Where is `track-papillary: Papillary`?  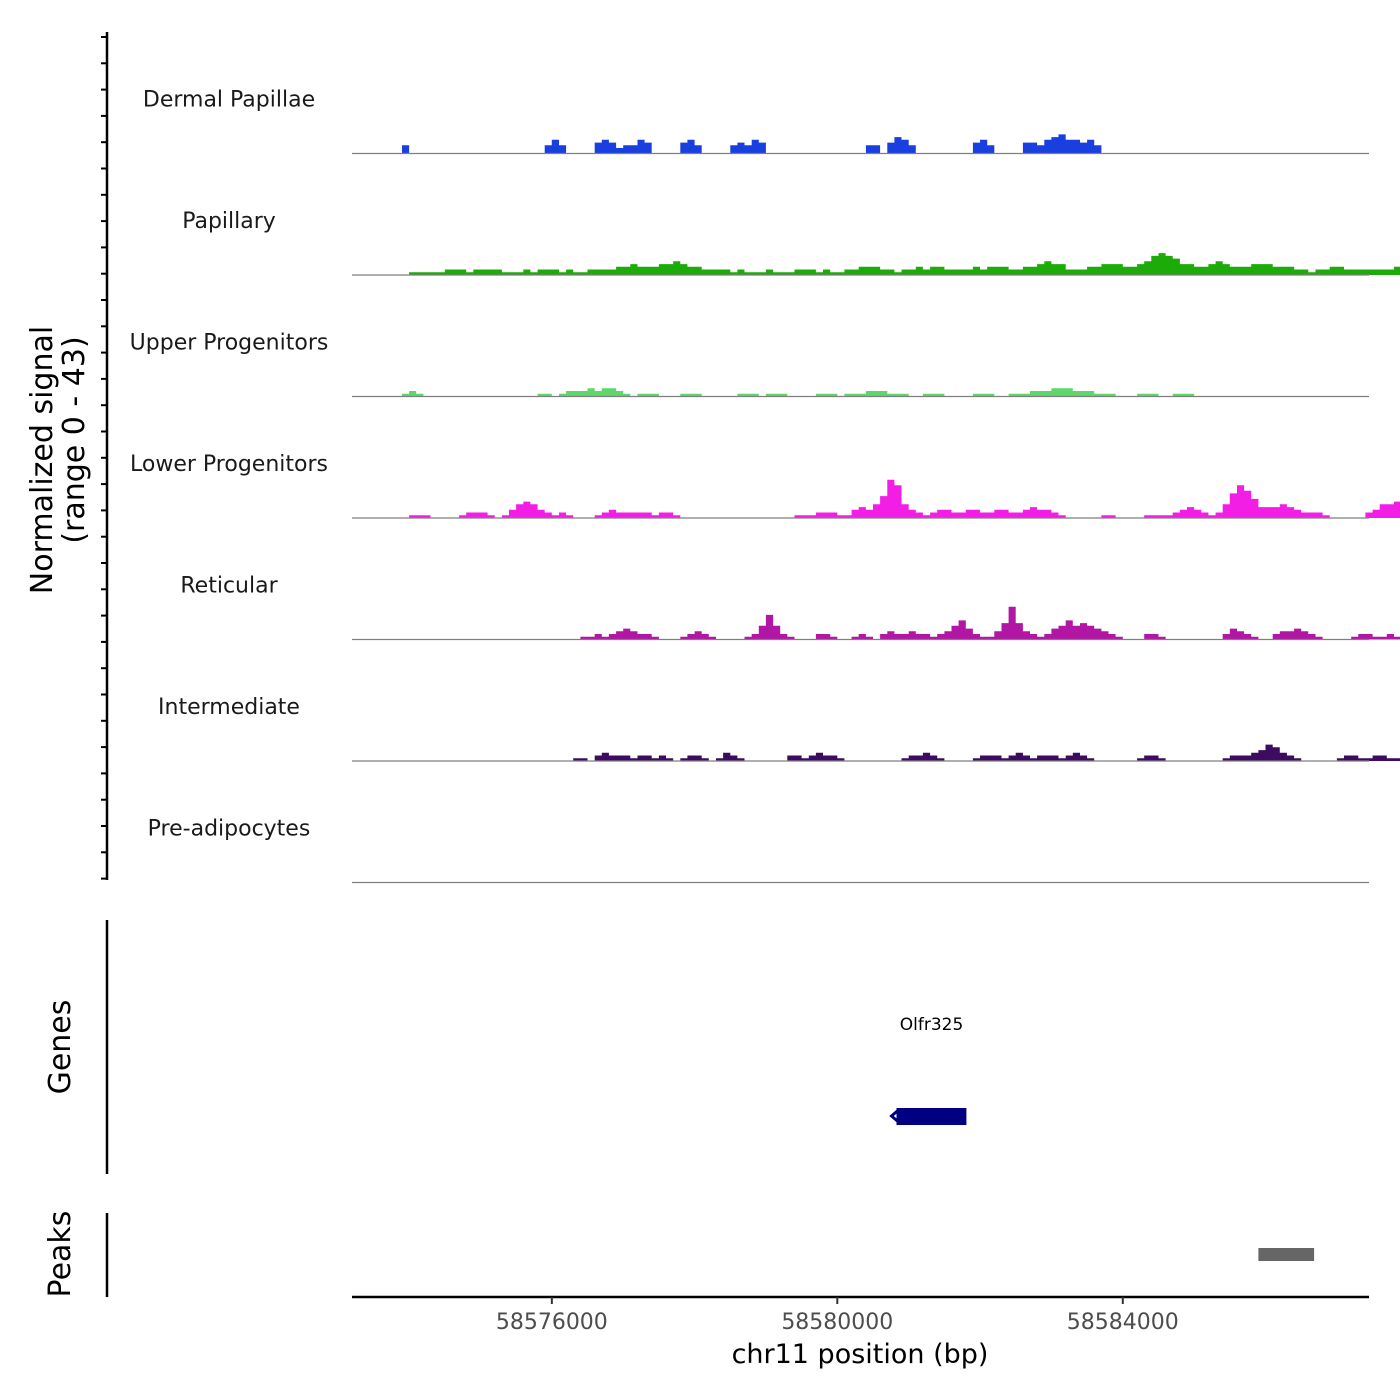
track-papillary: Papillary is located at coordinates (791, 242).